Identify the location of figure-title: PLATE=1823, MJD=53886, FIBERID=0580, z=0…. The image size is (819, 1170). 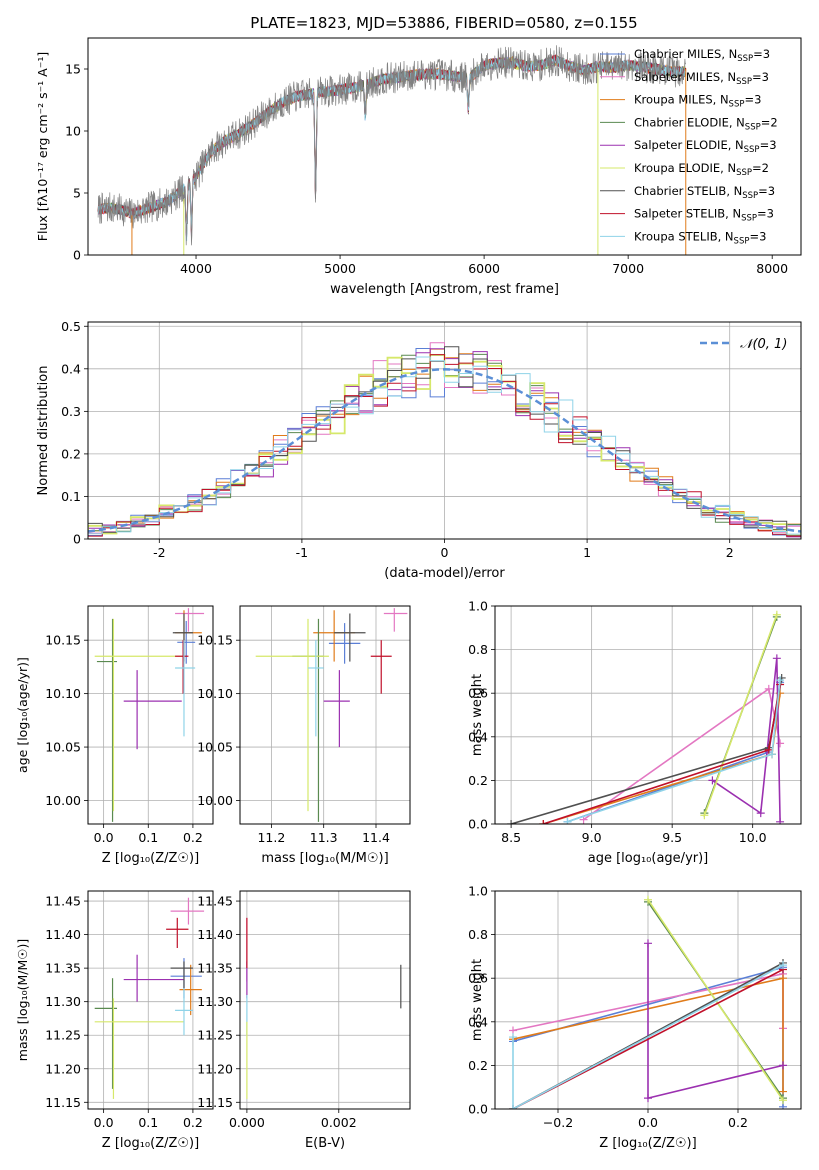
(443, 23).